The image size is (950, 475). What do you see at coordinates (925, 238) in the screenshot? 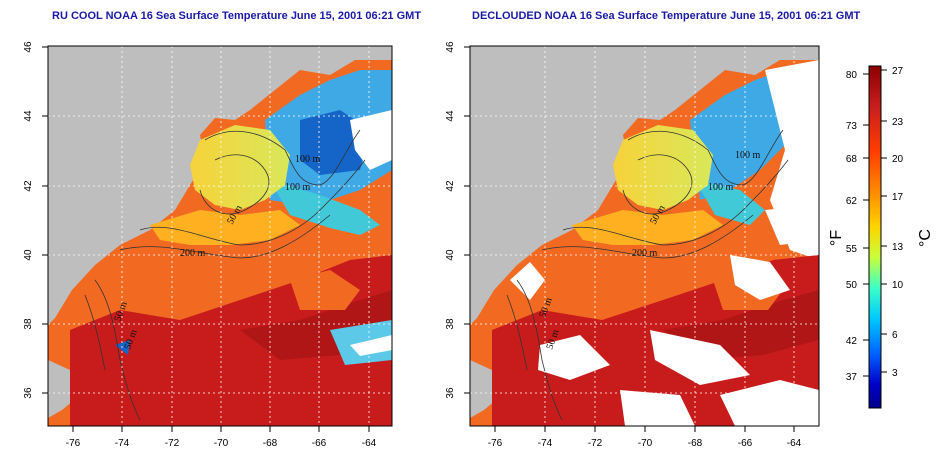
I see `celsius-unit-label: °C` at bounding box center [925, 238].